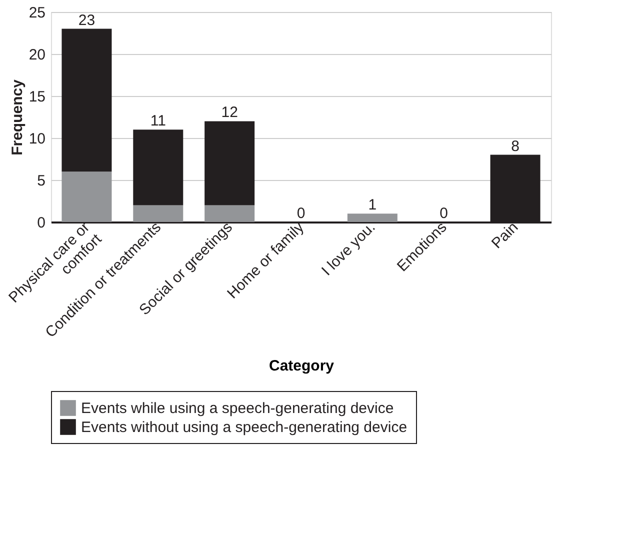  I want to click on total-label: 1, so click(372, 205).